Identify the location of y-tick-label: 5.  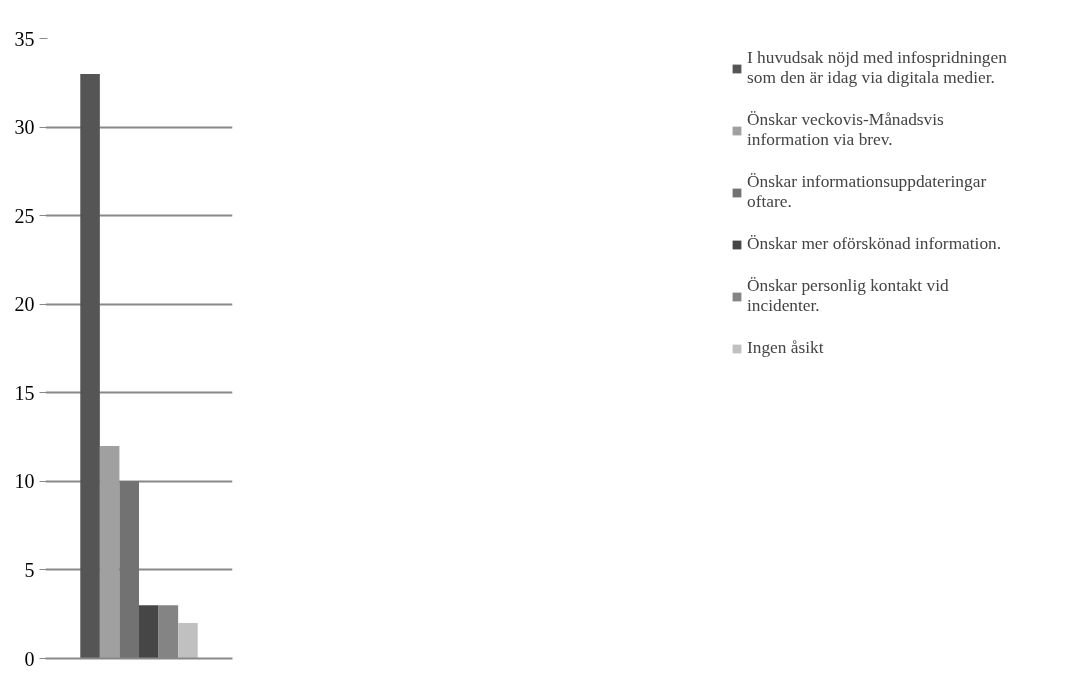
(29, 569).